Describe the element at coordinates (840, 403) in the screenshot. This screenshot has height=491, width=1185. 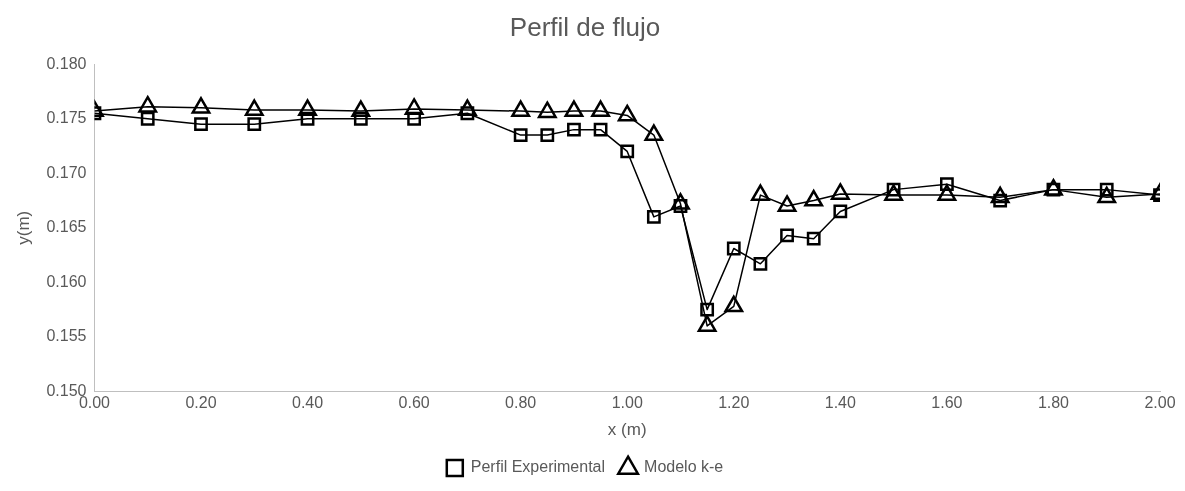
I see `x-tick-label: 1.40` at that location.